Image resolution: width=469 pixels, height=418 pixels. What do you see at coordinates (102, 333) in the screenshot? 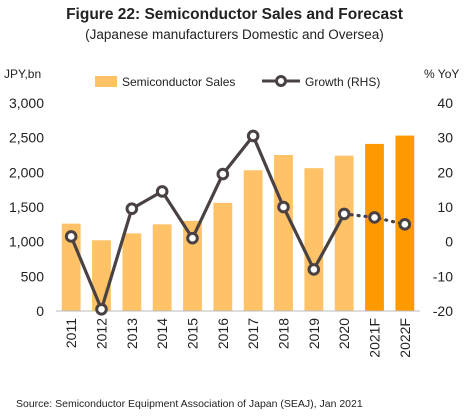
I see `x-tick-label: 2012` at bounding box center [102, 333].